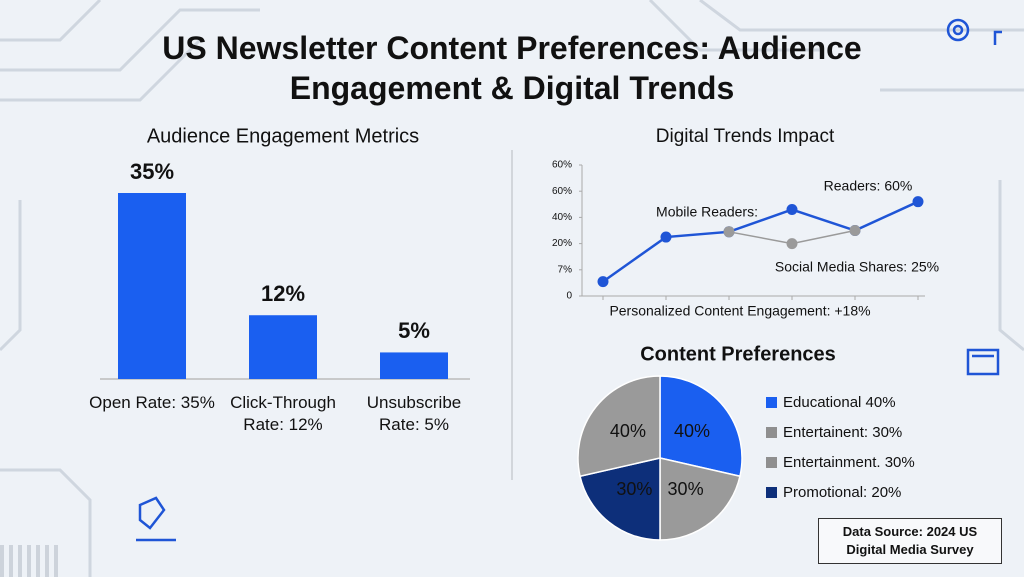 This screenshot has width=1024, height=577. What do you see at coordinates (842, 492) in the screenshot?
I see `legend-label: Promotional: 20%` at bounding box center [842, 492].